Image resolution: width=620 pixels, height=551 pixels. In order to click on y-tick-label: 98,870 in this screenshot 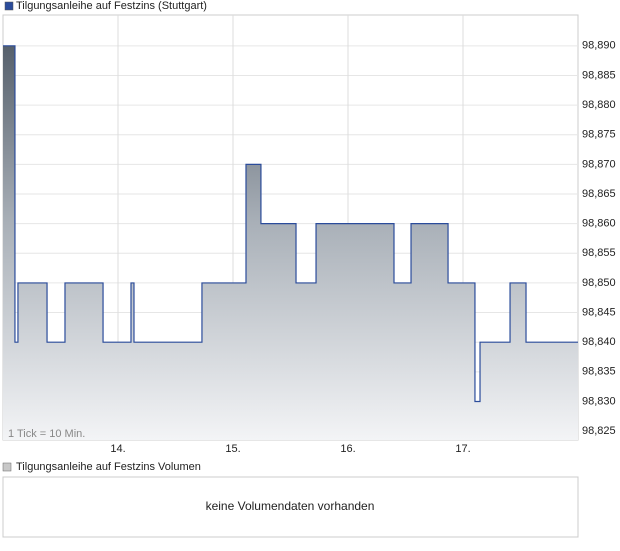, I will do `click(599, 164)`.